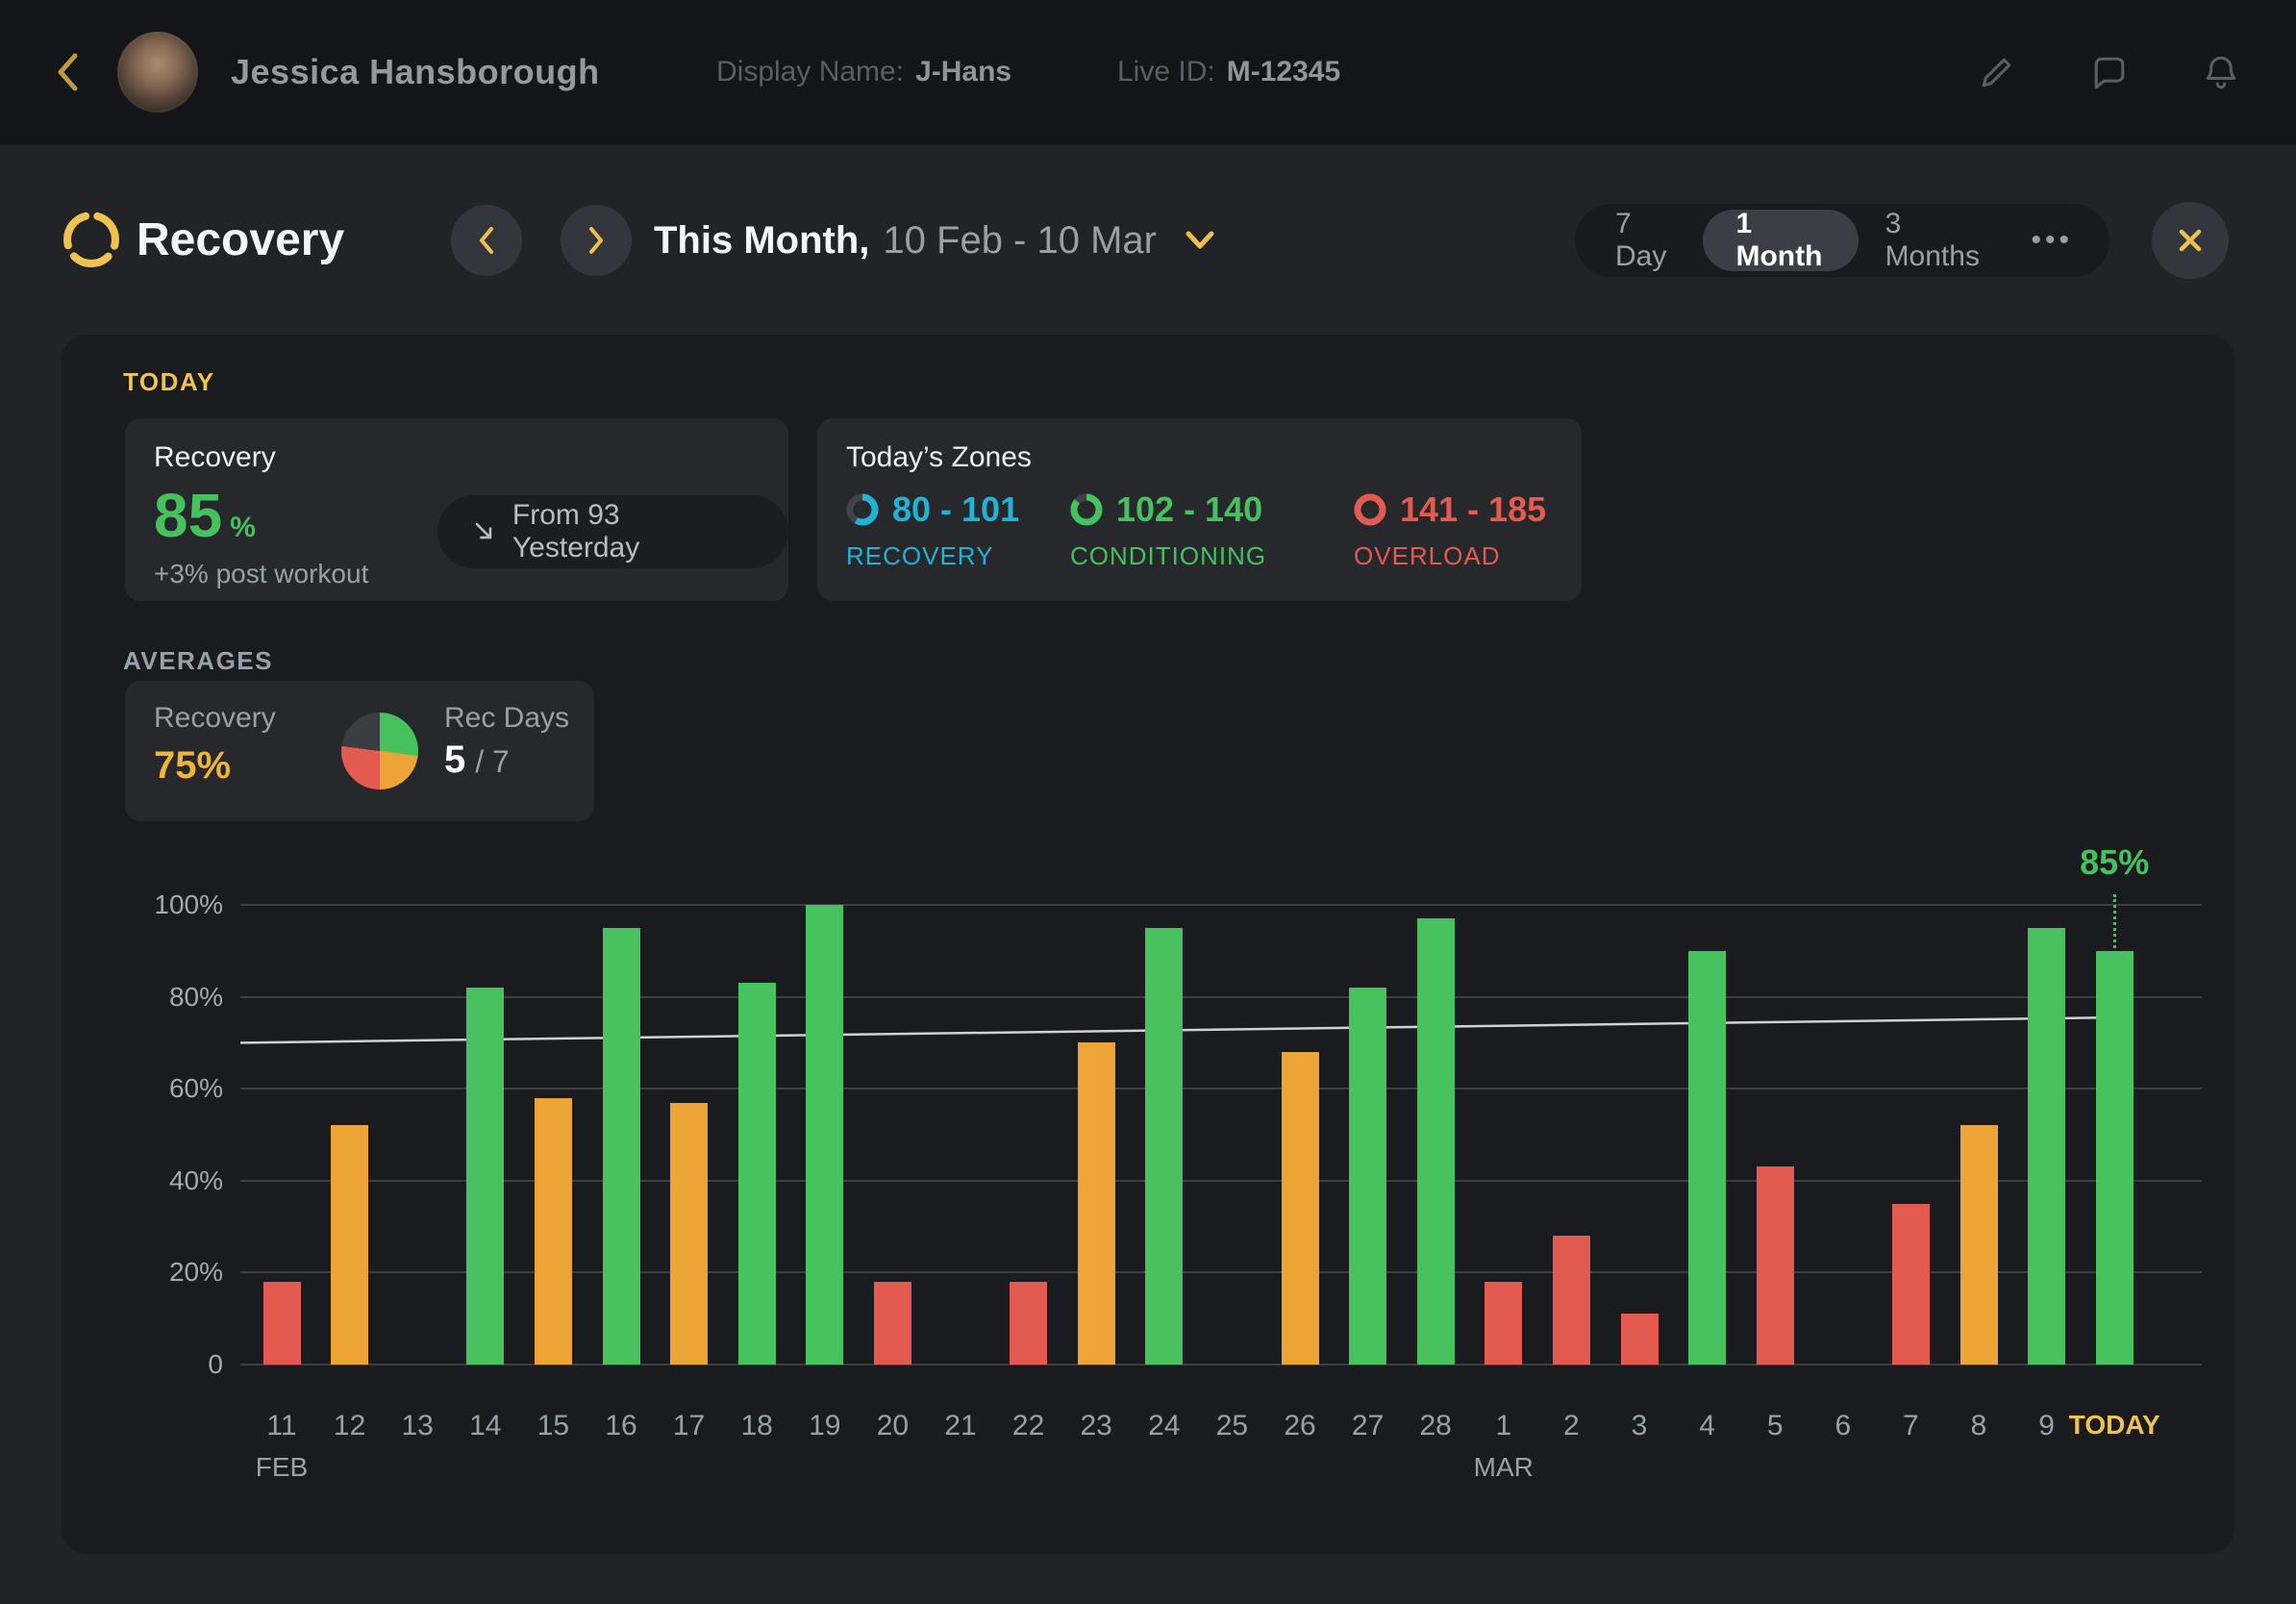 The width and height of the screenshot is (2296, 1604). I want to click on range-7-day: 7 Day, so click(1641, 240).